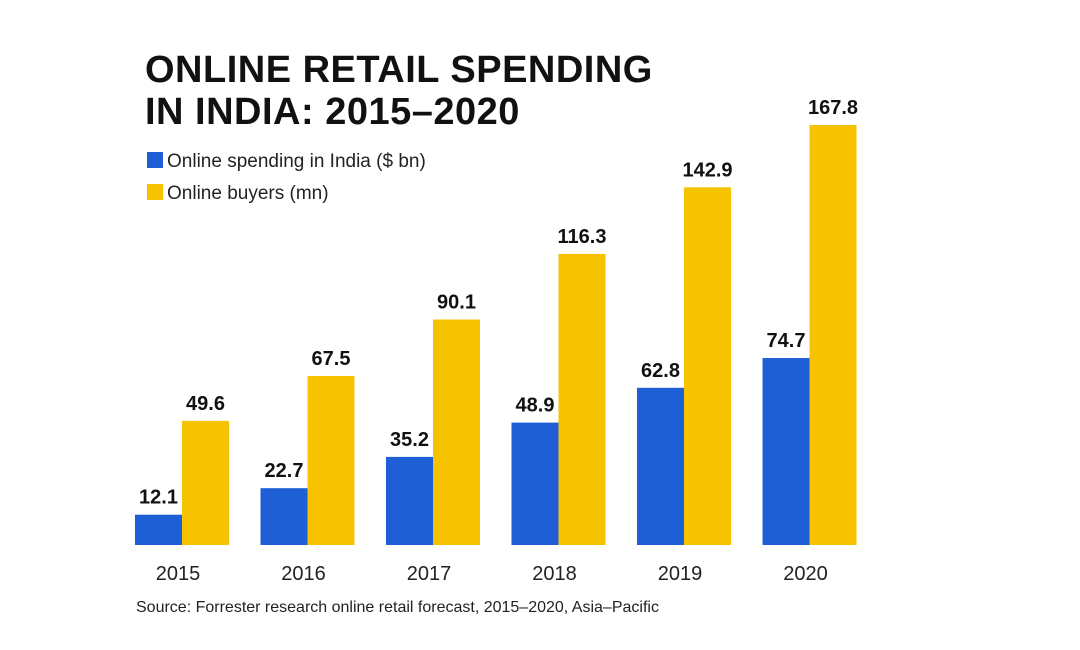 The image size is (1080, 650). I want to click on bar-spending-2017, so click(409, 500).